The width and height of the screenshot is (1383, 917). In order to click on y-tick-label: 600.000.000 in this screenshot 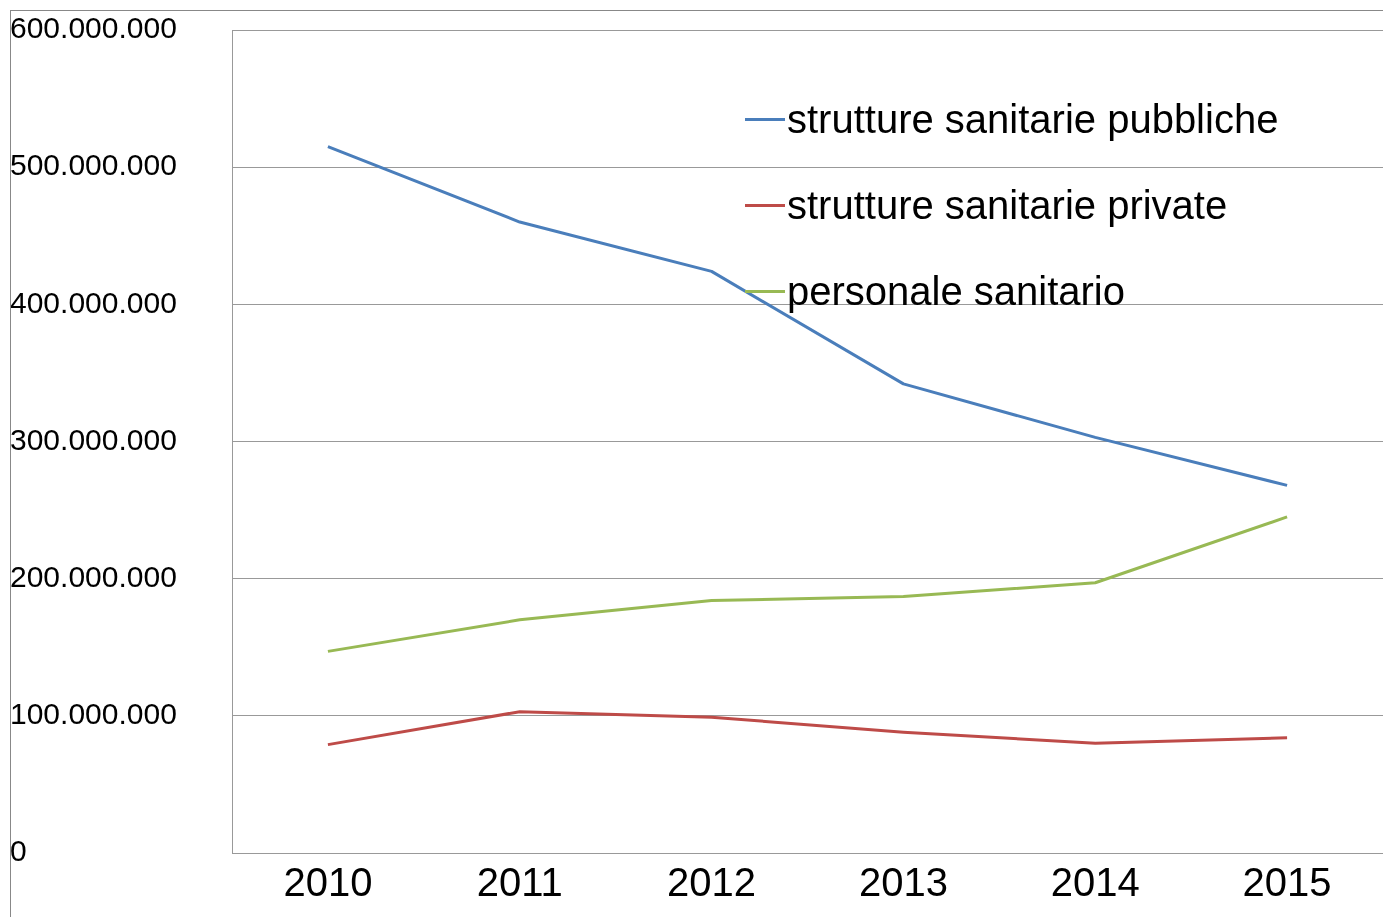, I will do `click(93, 28)`.